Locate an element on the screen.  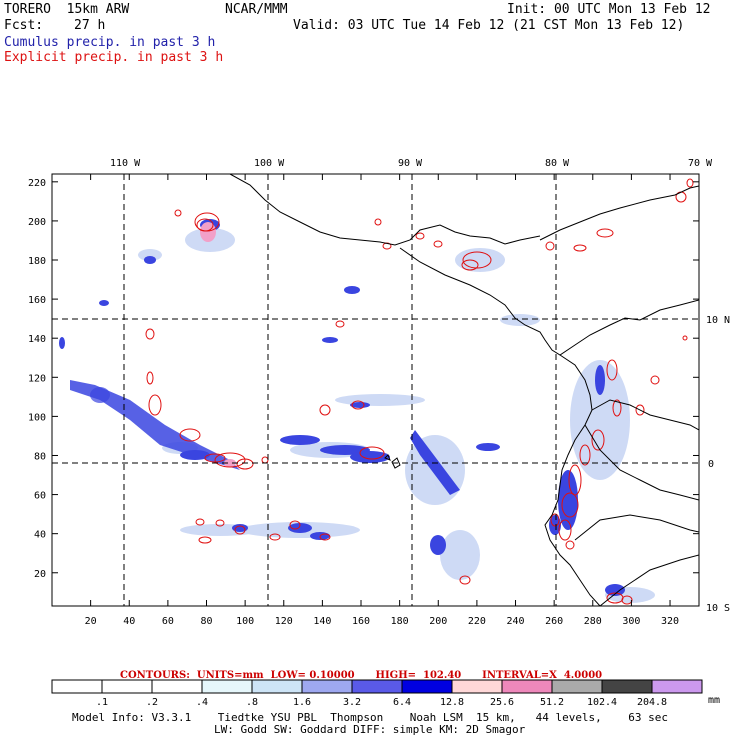
colorbar-level-label: .4 is located at coordinates (202, 702).